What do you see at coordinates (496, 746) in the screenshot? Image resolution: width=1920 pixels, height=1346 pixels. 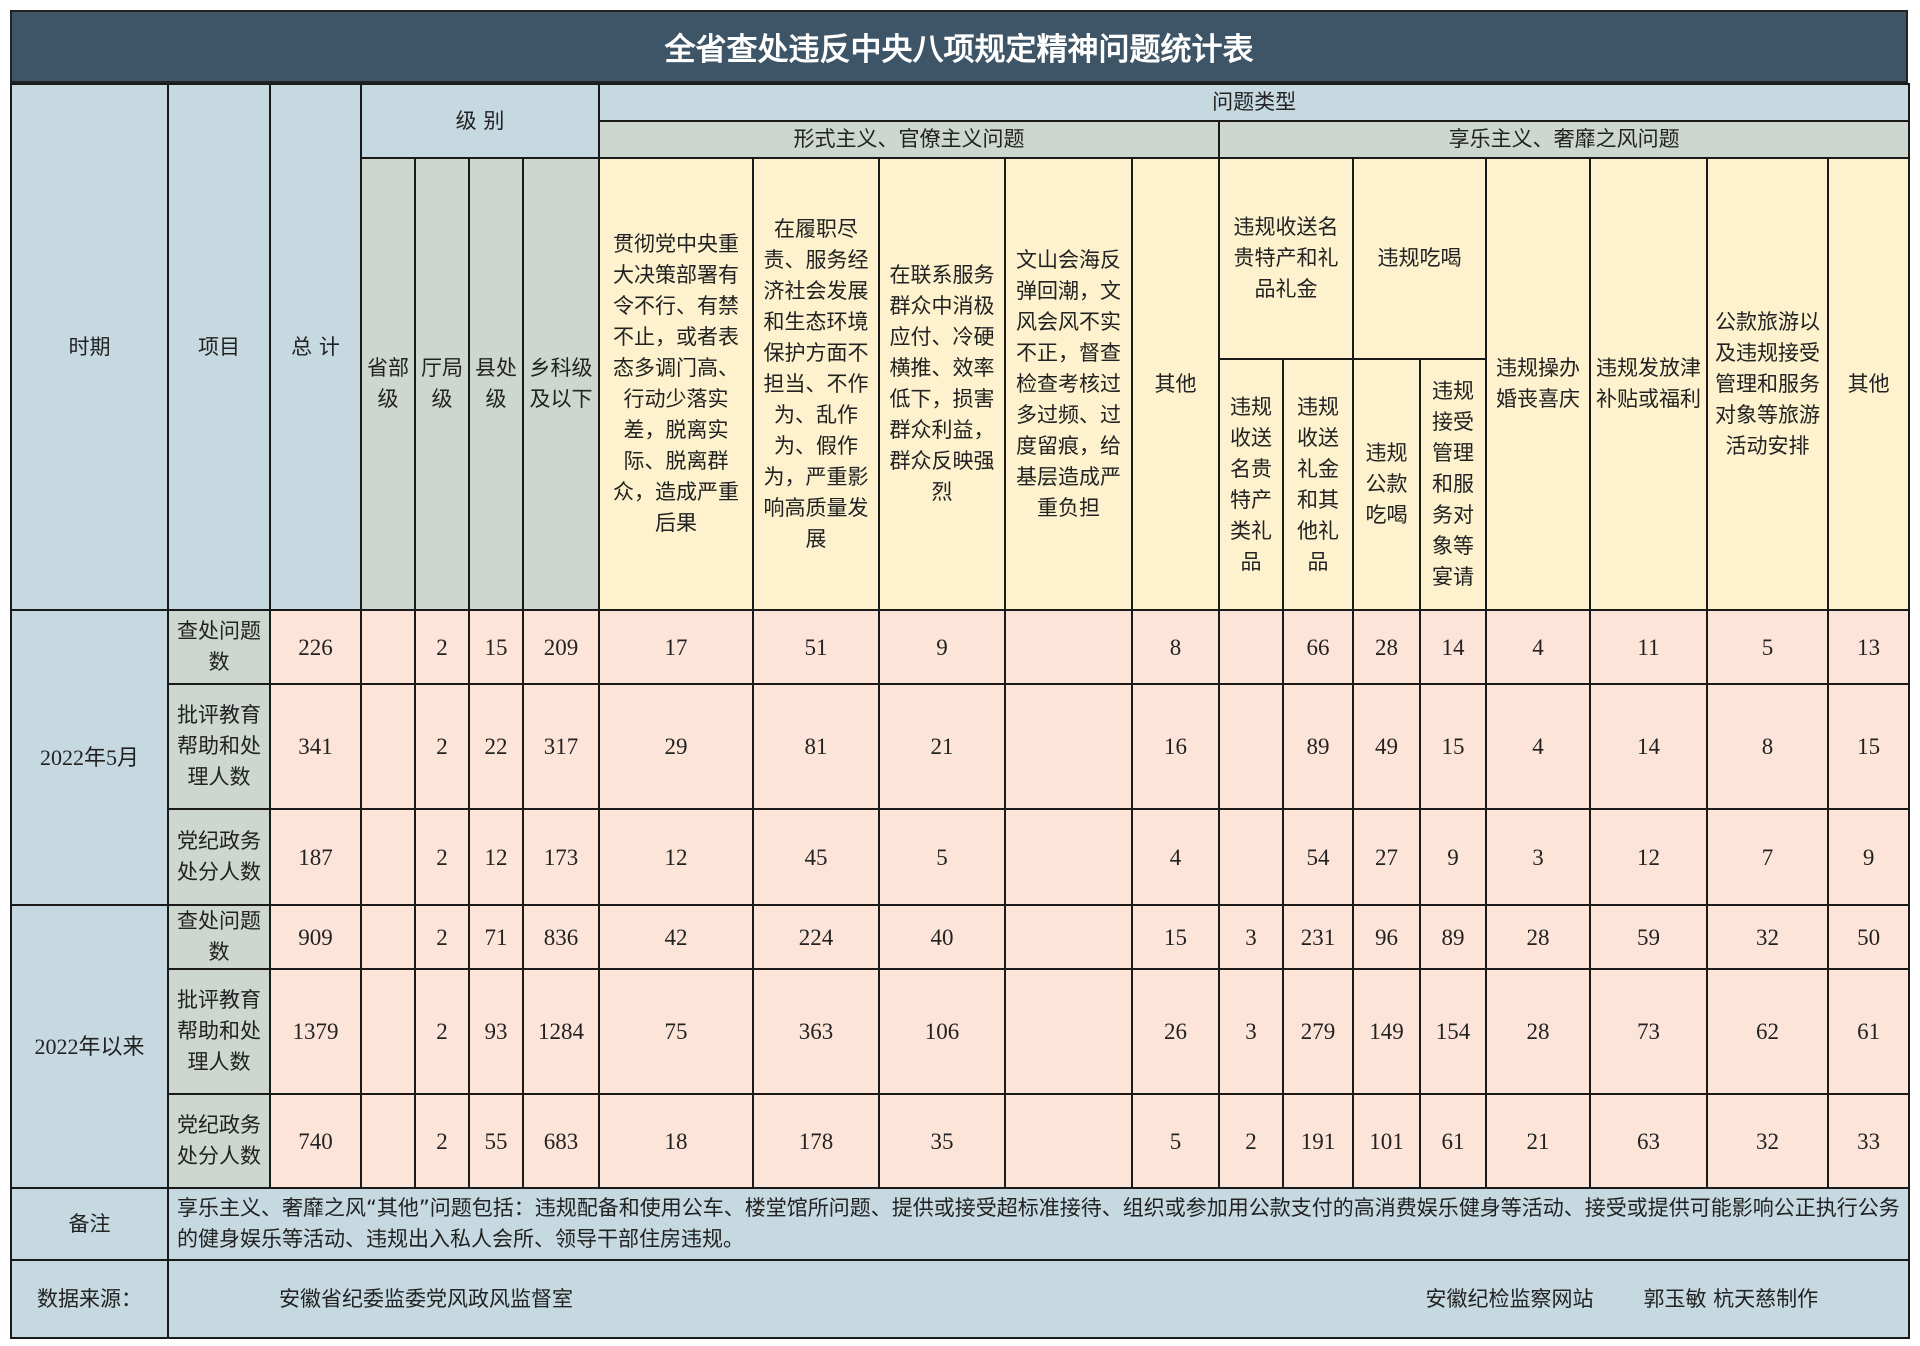 I see `value-cell: 22` at bounding box center [496, 746].